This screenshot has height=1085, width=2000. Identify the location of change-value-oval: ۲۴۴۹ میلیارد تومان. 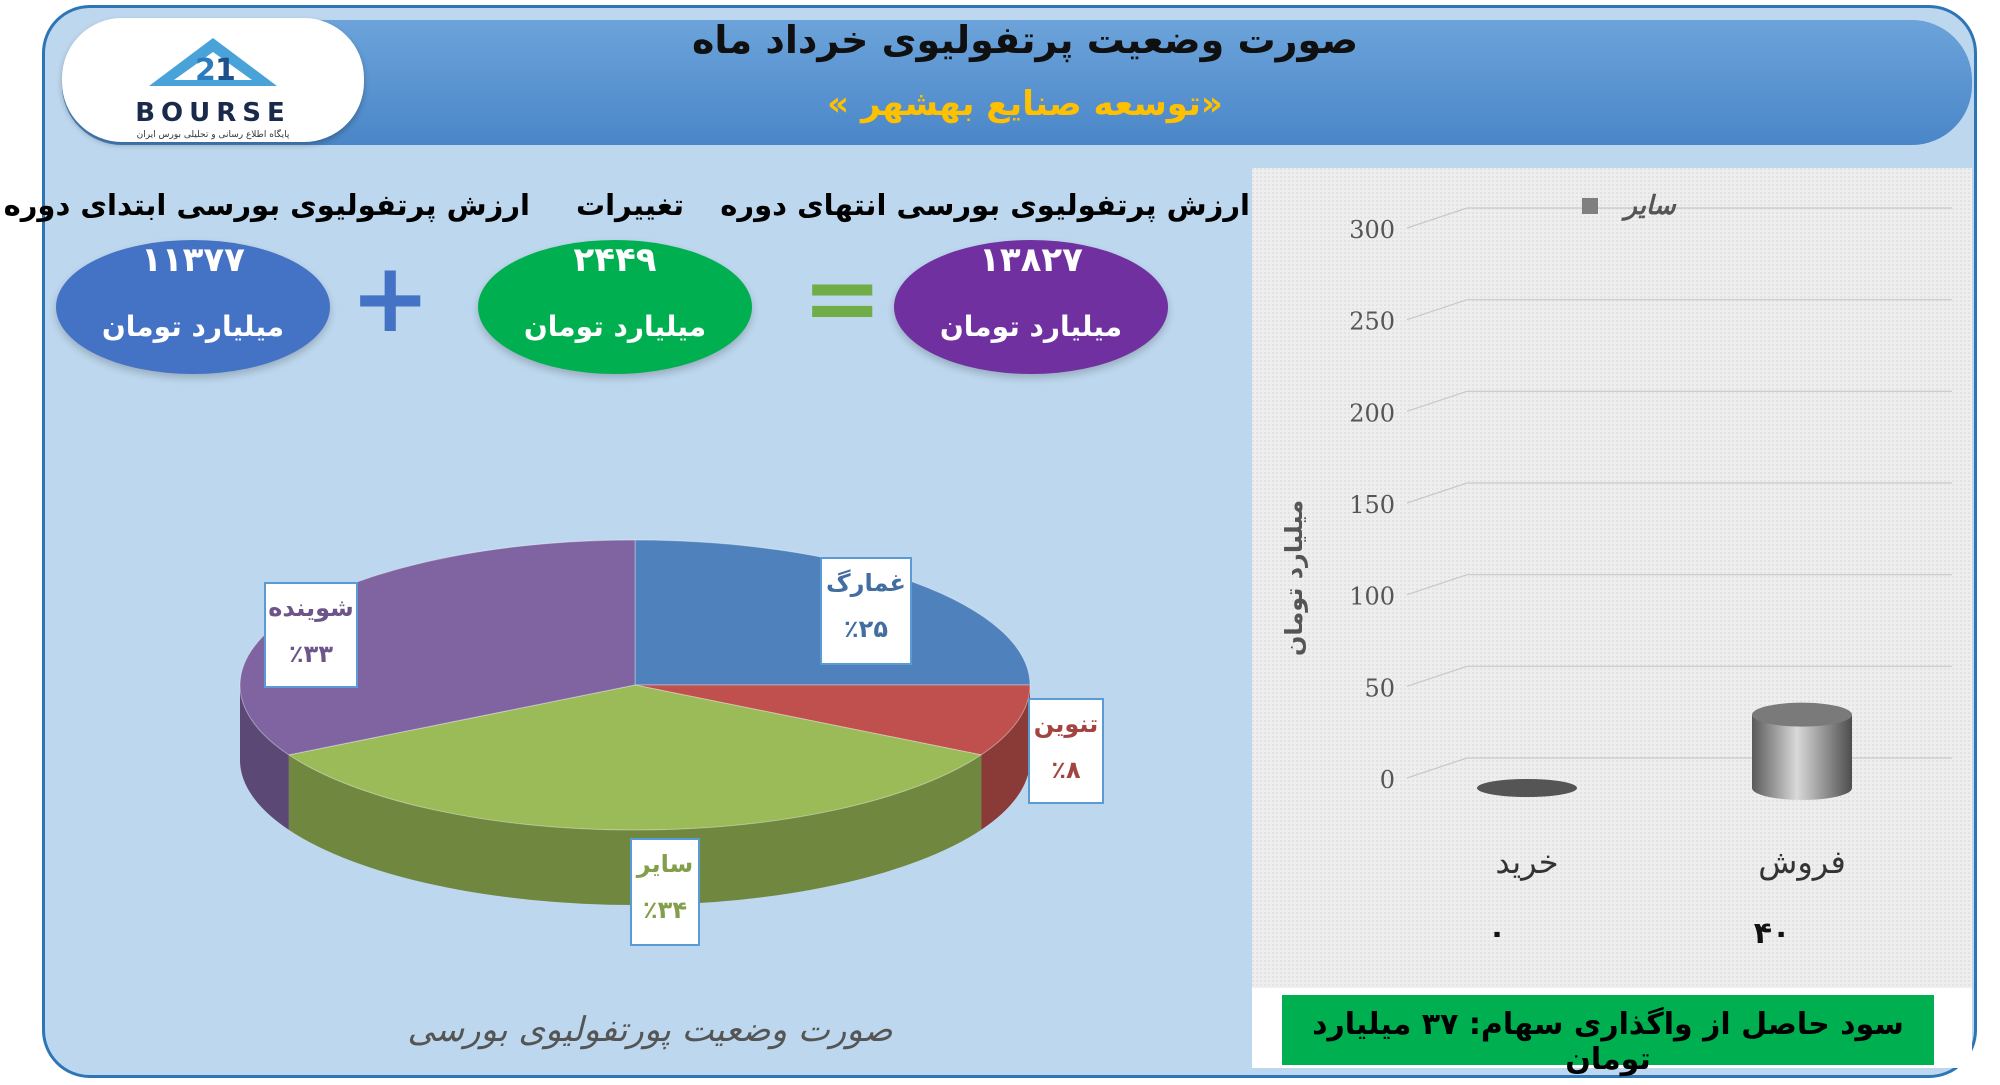
(615, 307).